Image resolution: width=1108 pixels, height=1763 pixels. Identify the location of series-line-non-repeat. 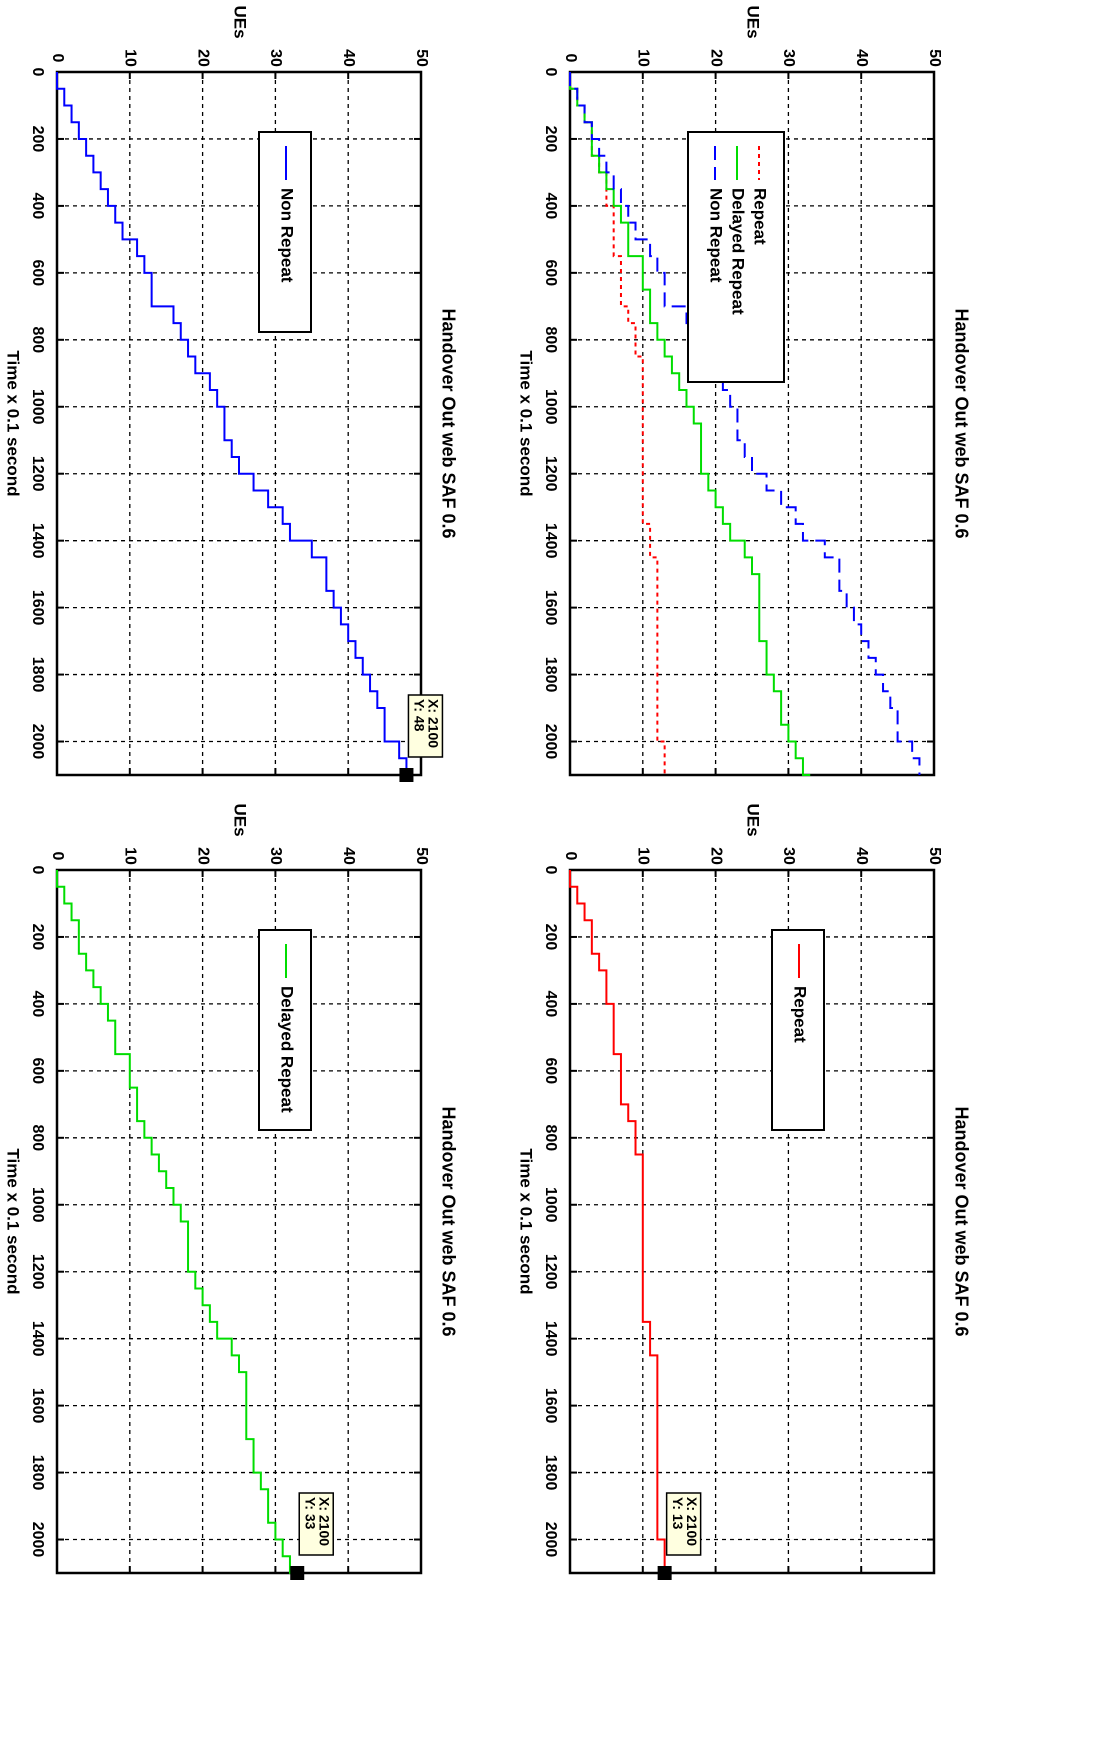
(745, 423).